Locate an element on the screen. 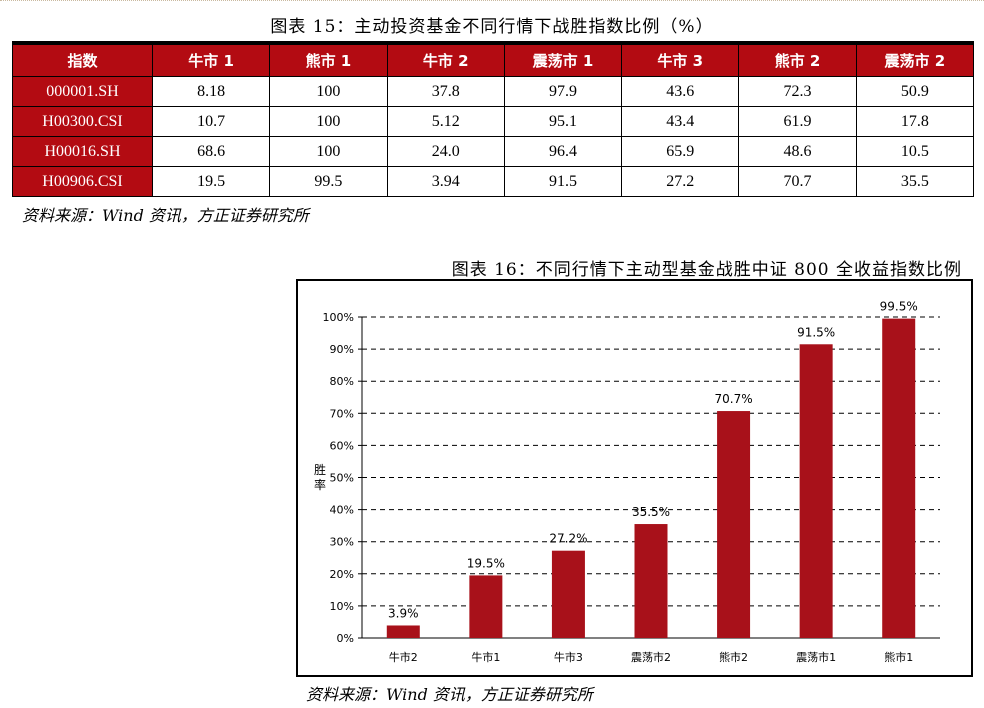 This screenshot has width=984, height=708. data-label: 99.5% is located at coordinates (899, 307).